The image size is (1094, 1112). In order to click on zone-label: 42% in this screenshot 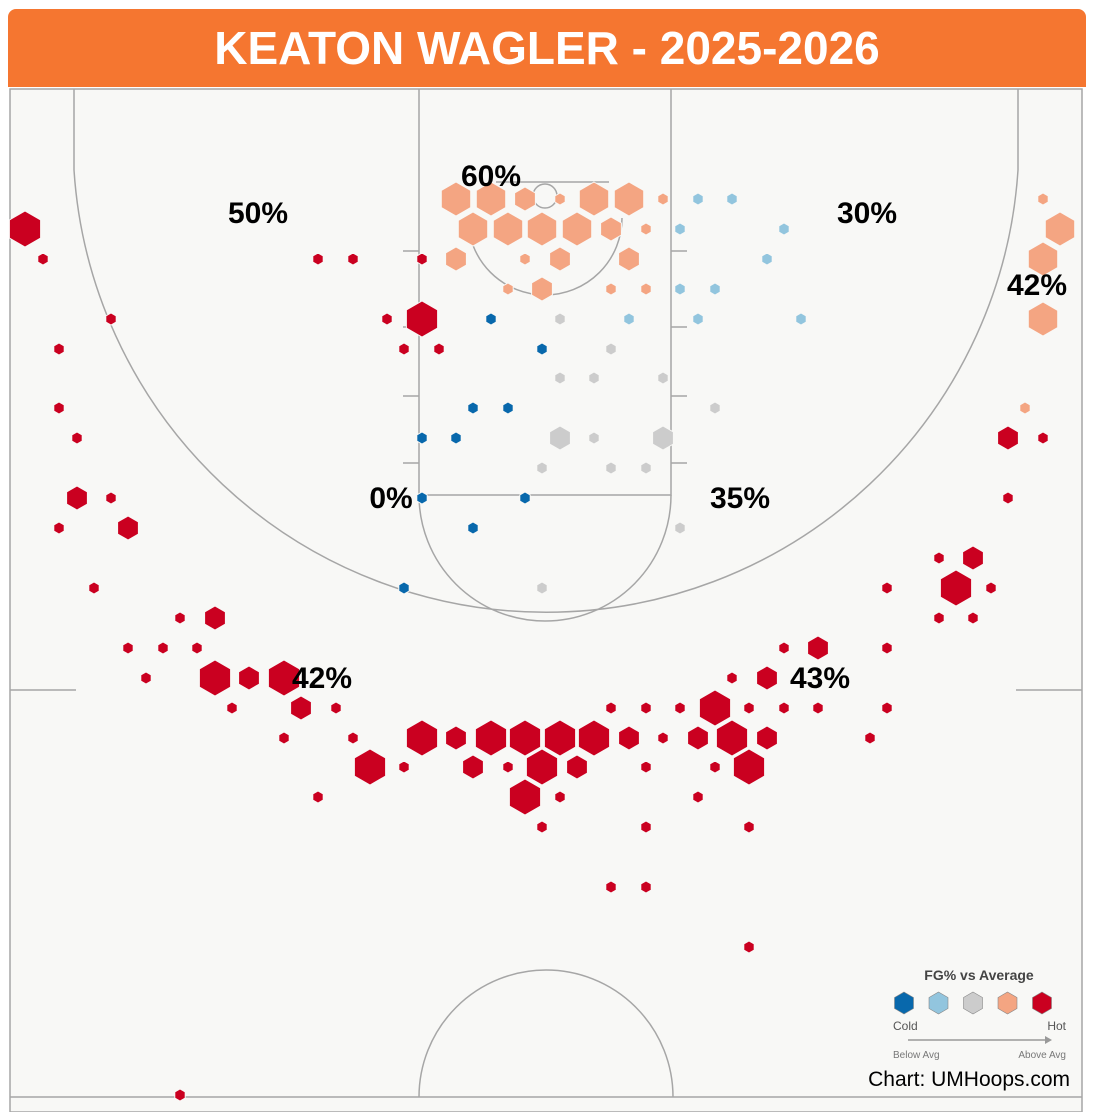, I will do `click(1037, 285)`.